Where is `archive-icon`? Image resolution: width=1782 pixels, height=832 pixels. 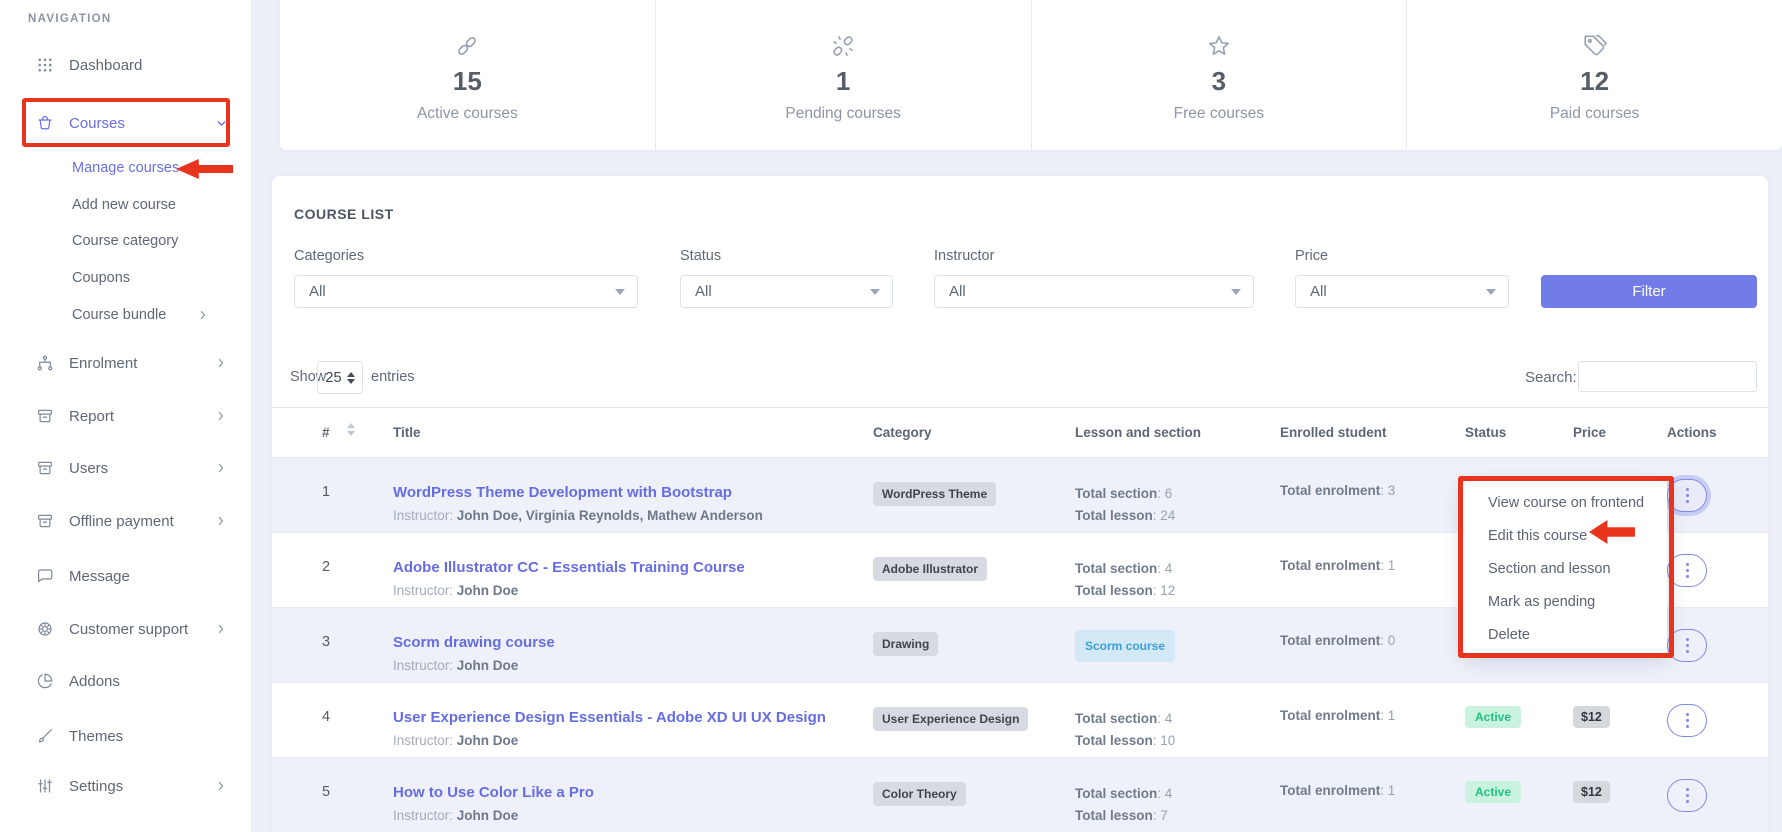 archive-icon is located at coordinates (45, 521).